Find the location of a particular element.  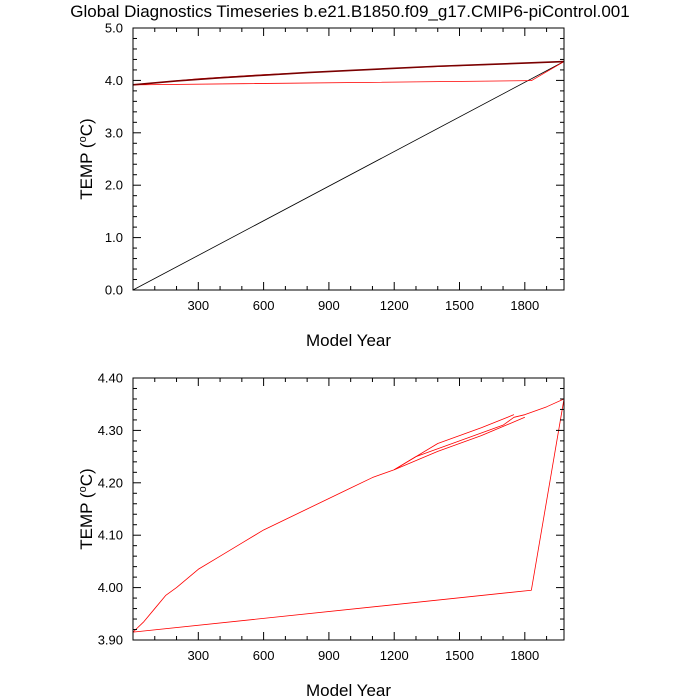

y-tick-label: 2.0 is located at coordinates (114, 185).